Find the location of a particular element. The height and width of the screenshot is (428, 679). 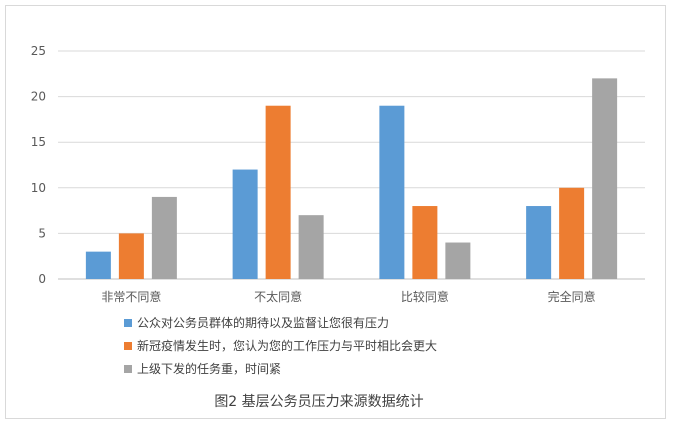

y-tick-label: 25 is located at coordinates (38, 51).